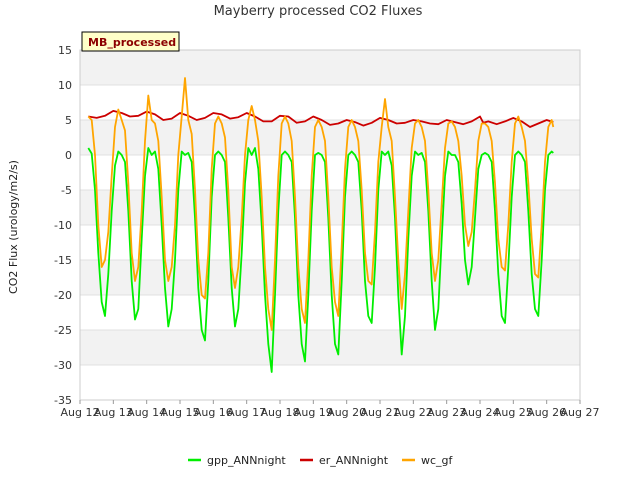 This screenshot has height=480, width=640. Describe the element at coordinates (213, 412) in the screenshot. I see `x-tick-label: Aug 16` at that location.